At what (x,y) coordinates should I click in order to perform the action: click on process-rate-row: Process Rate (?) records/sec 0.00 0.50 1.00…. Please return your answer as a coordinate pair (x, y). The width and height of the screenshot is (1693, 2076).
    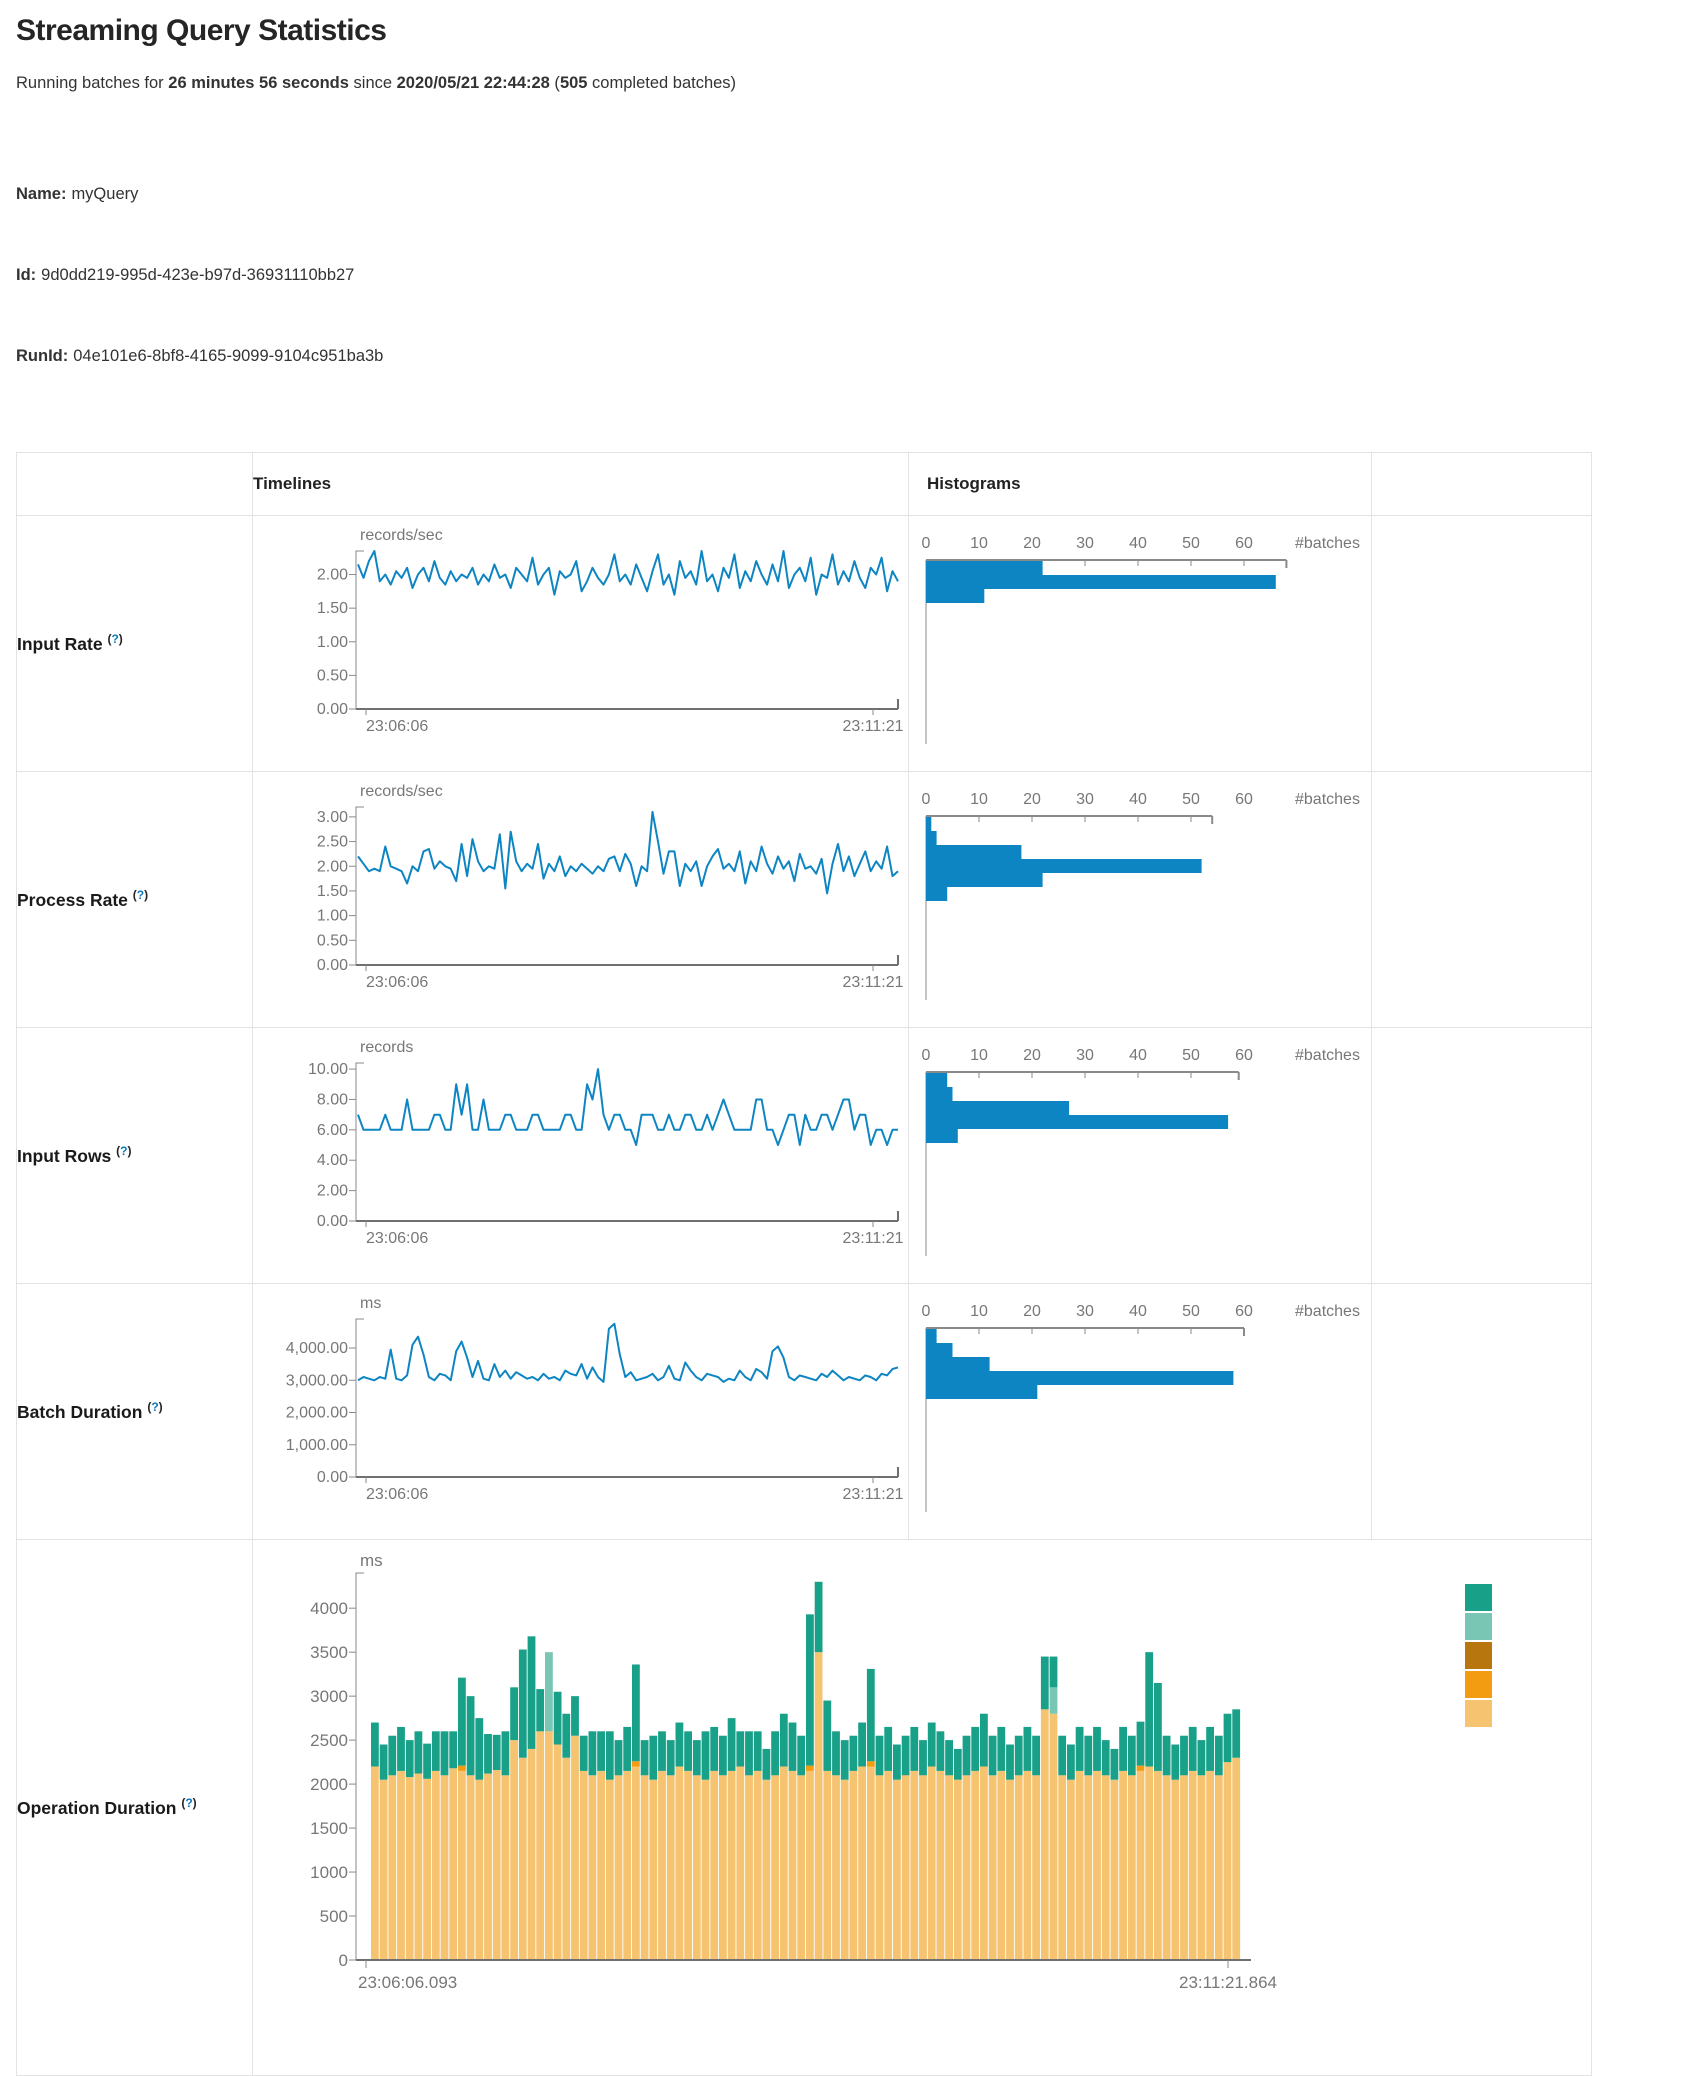
    Looking at the image, I should click on (804, 899).